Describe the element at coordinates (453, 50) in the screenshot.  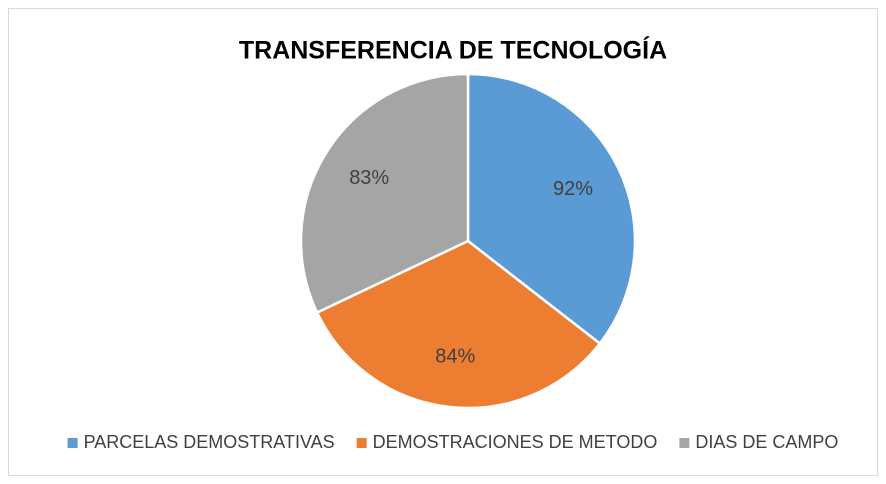
I see `chart-title: TRANSFERENCIA DE TECNOLOGÍA` at that location.